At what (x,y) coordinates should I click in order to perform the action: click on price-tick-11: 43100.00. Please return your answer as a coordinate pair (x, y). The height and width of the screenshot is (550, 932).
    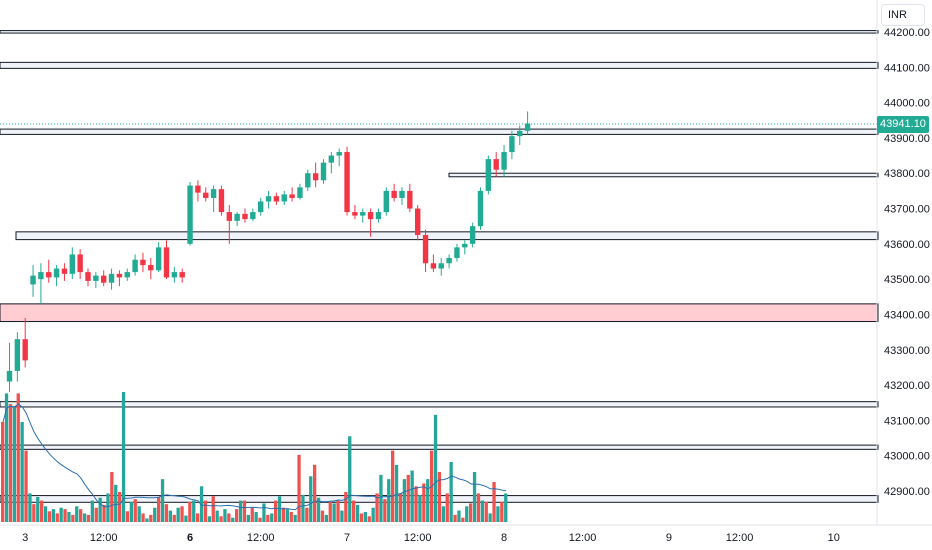
    Looking at the image, I should click on (907, 421).